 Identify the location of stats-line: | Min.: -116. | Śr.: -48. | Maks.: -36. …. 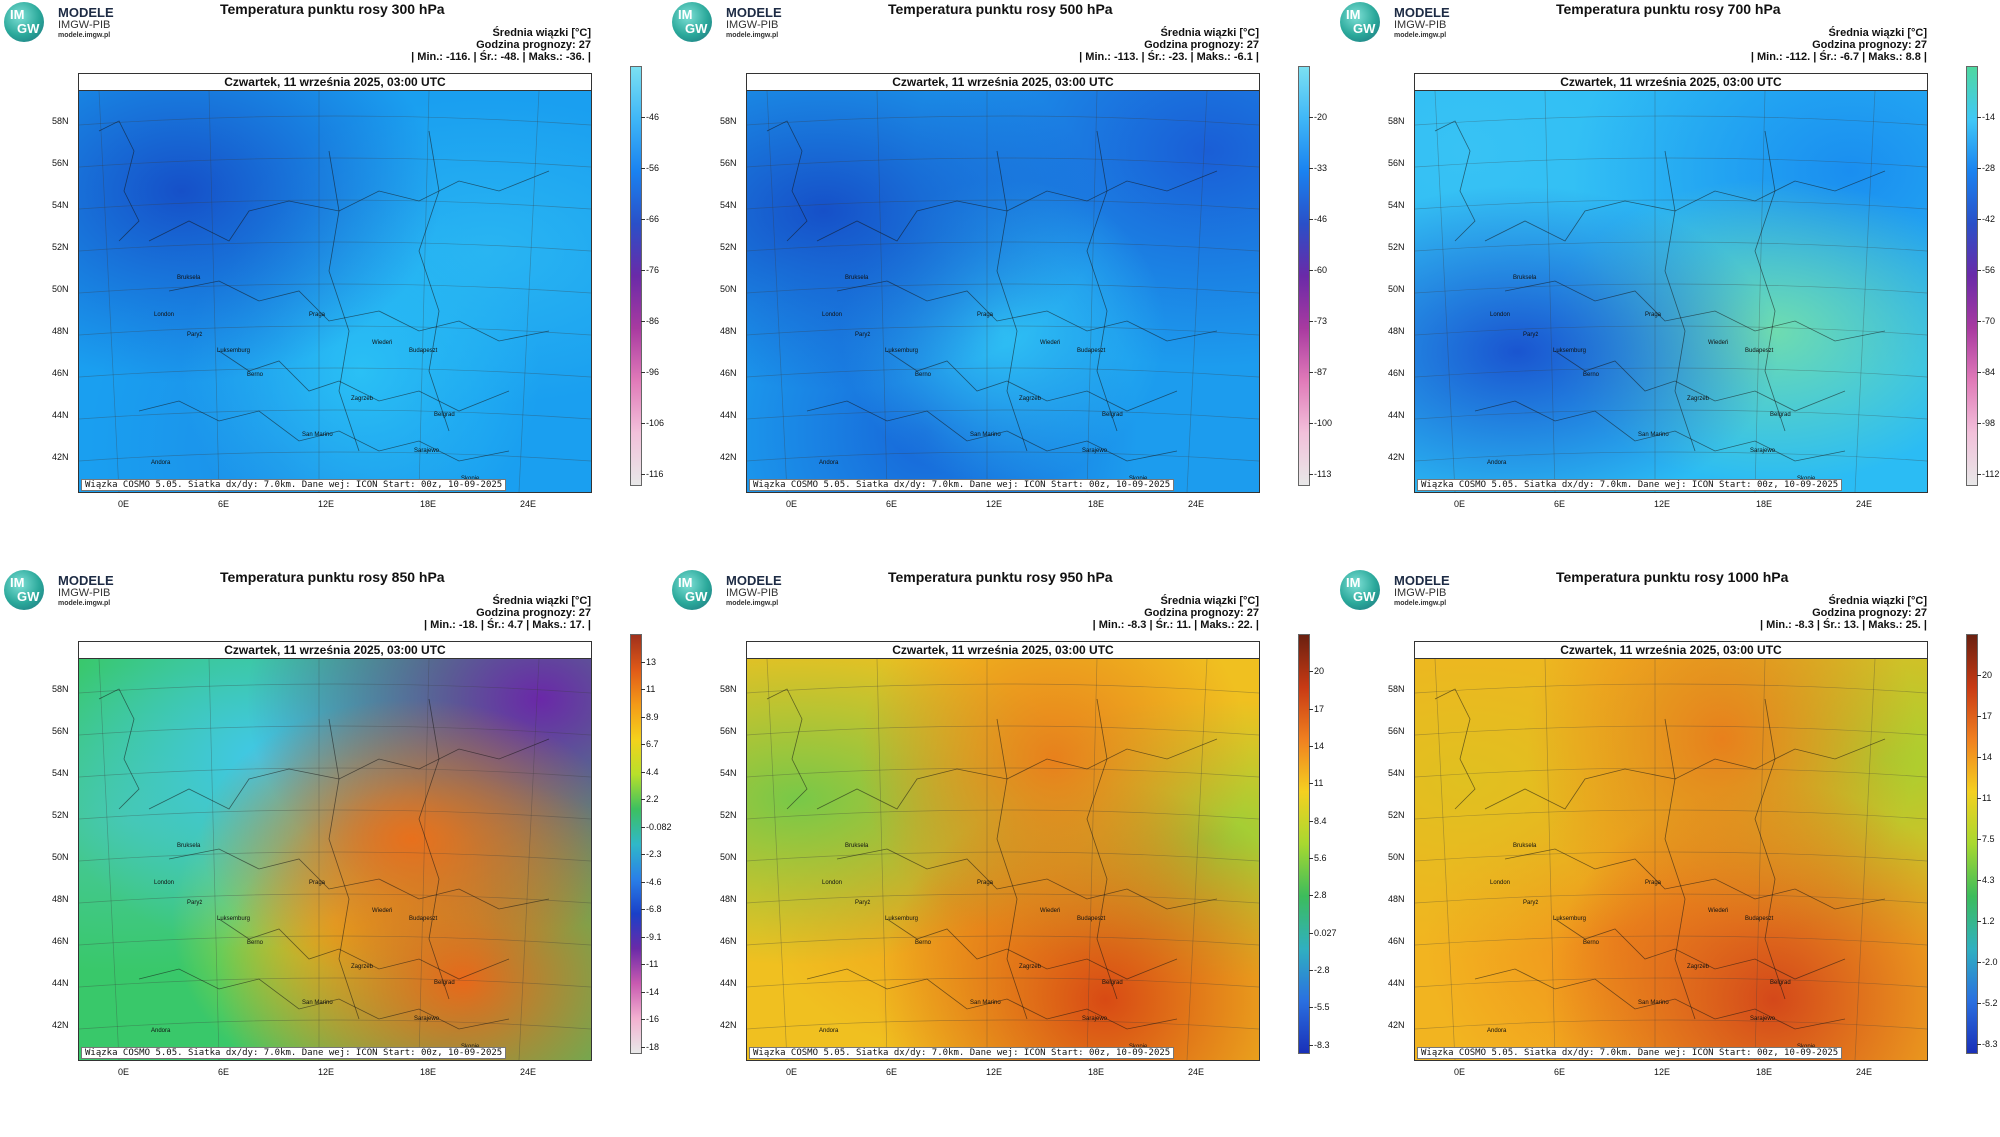
(501, 57).